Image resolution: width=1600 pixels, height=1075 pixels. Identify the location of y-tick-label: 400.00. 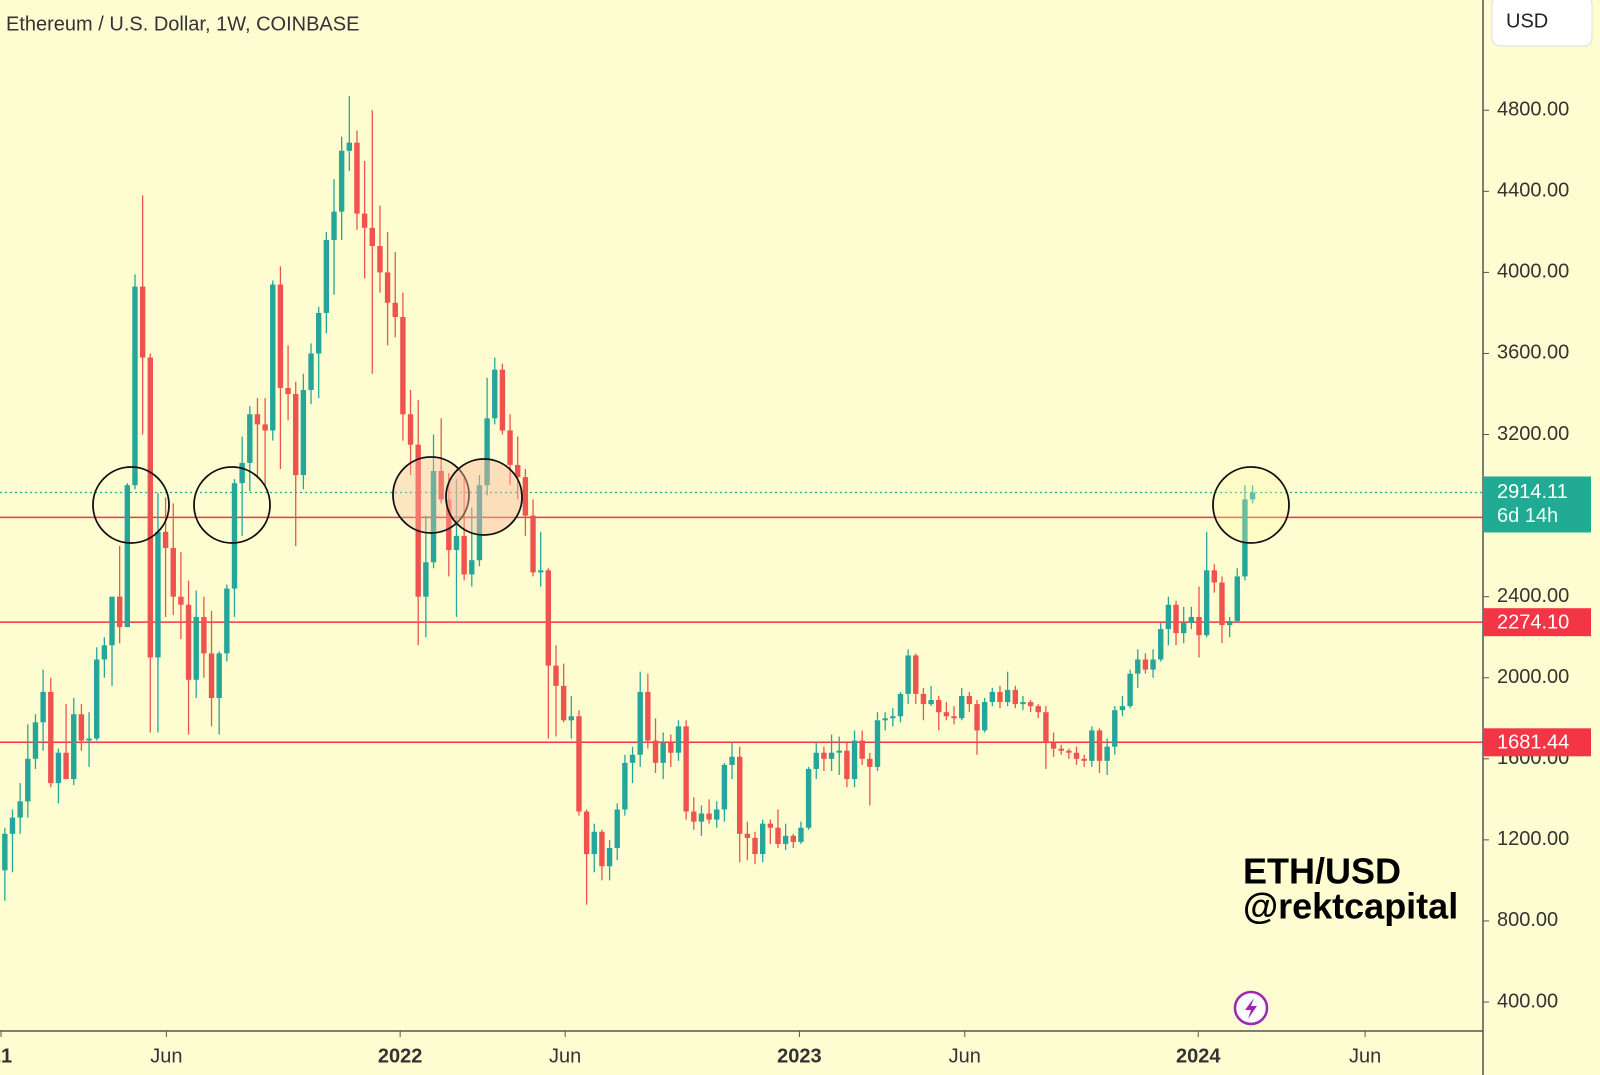
(1527, 1001).